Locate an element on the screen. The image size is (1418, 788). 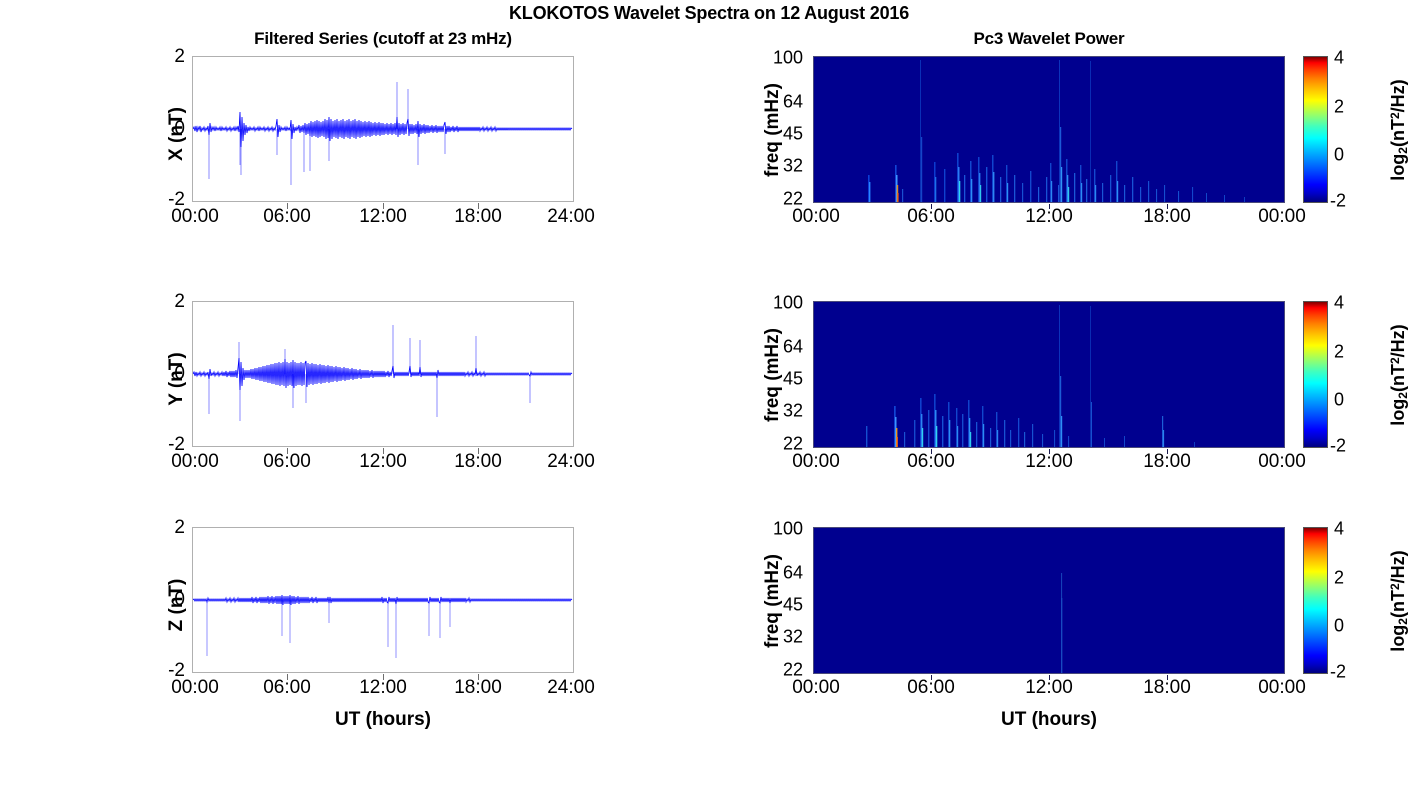
xtick-y-24: 24:00 is located at coordinates (571, 461).